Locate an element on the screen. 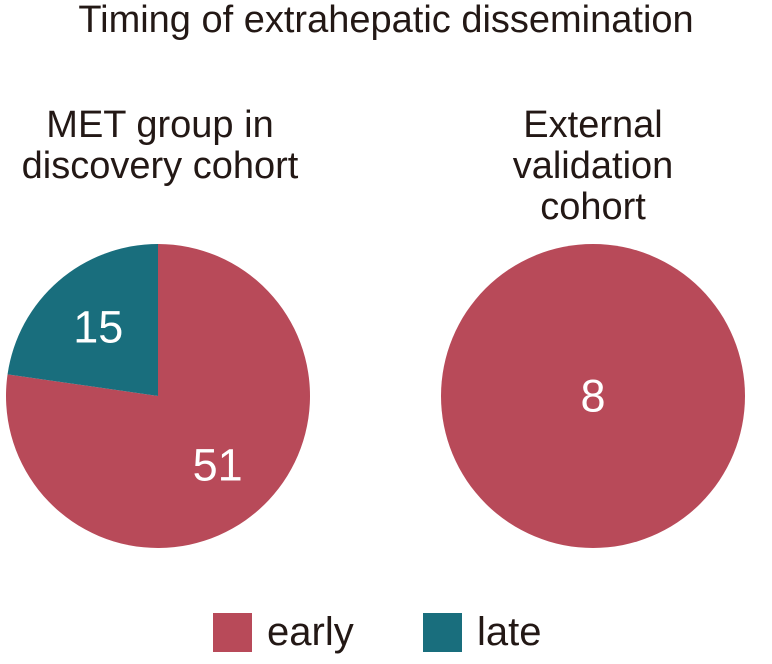  subtitle-discovery-cohort: MET group in discovery cohort is located at coordinates (160, 146).